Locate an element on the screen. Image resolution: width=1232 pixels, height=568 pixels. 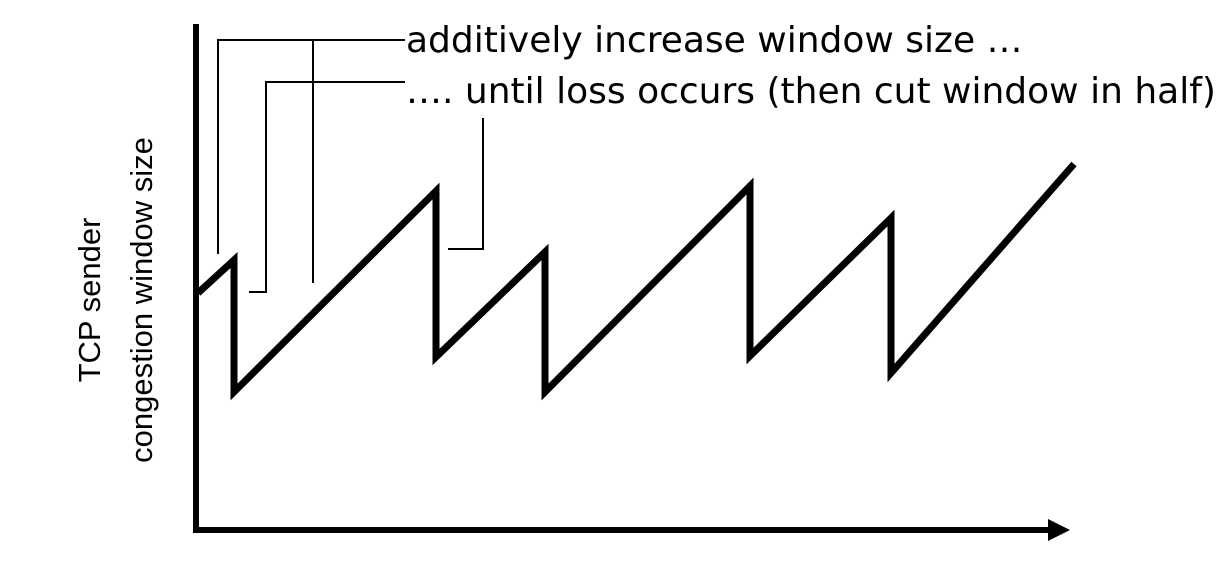
y-axis-label-line2: congestion window size is located at coordinates (141, 300).